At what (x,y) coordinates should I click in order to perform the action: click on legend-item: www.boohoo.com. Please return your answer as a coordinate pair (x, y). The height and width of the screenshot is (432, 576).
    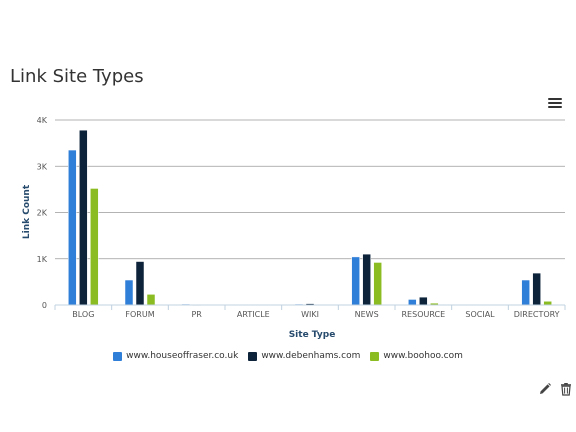
    Looking at the image, I should click on (416, 356).